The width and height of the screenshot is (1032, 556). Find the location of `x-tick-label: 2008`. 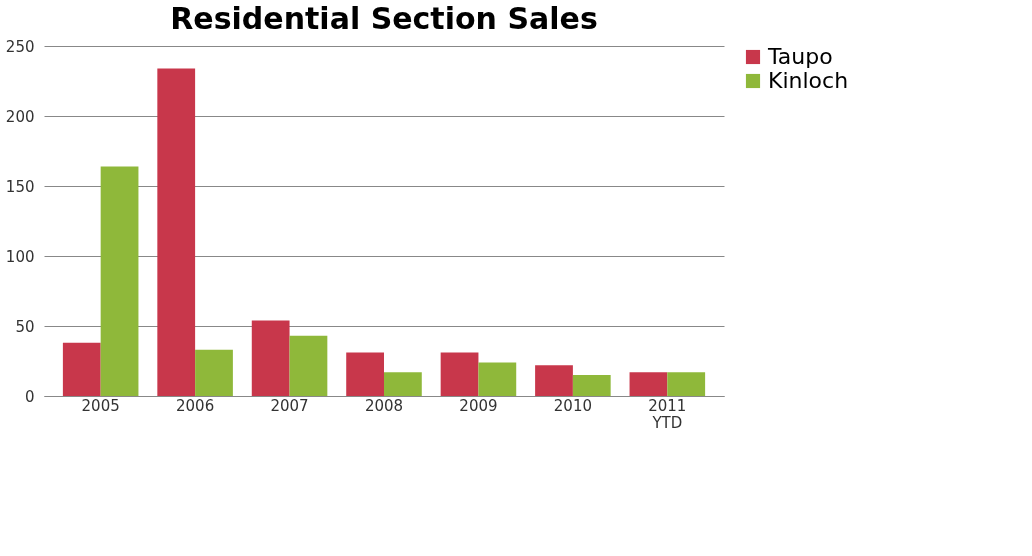

x-tick-label: 2008 is located at coordinates (384, 405).